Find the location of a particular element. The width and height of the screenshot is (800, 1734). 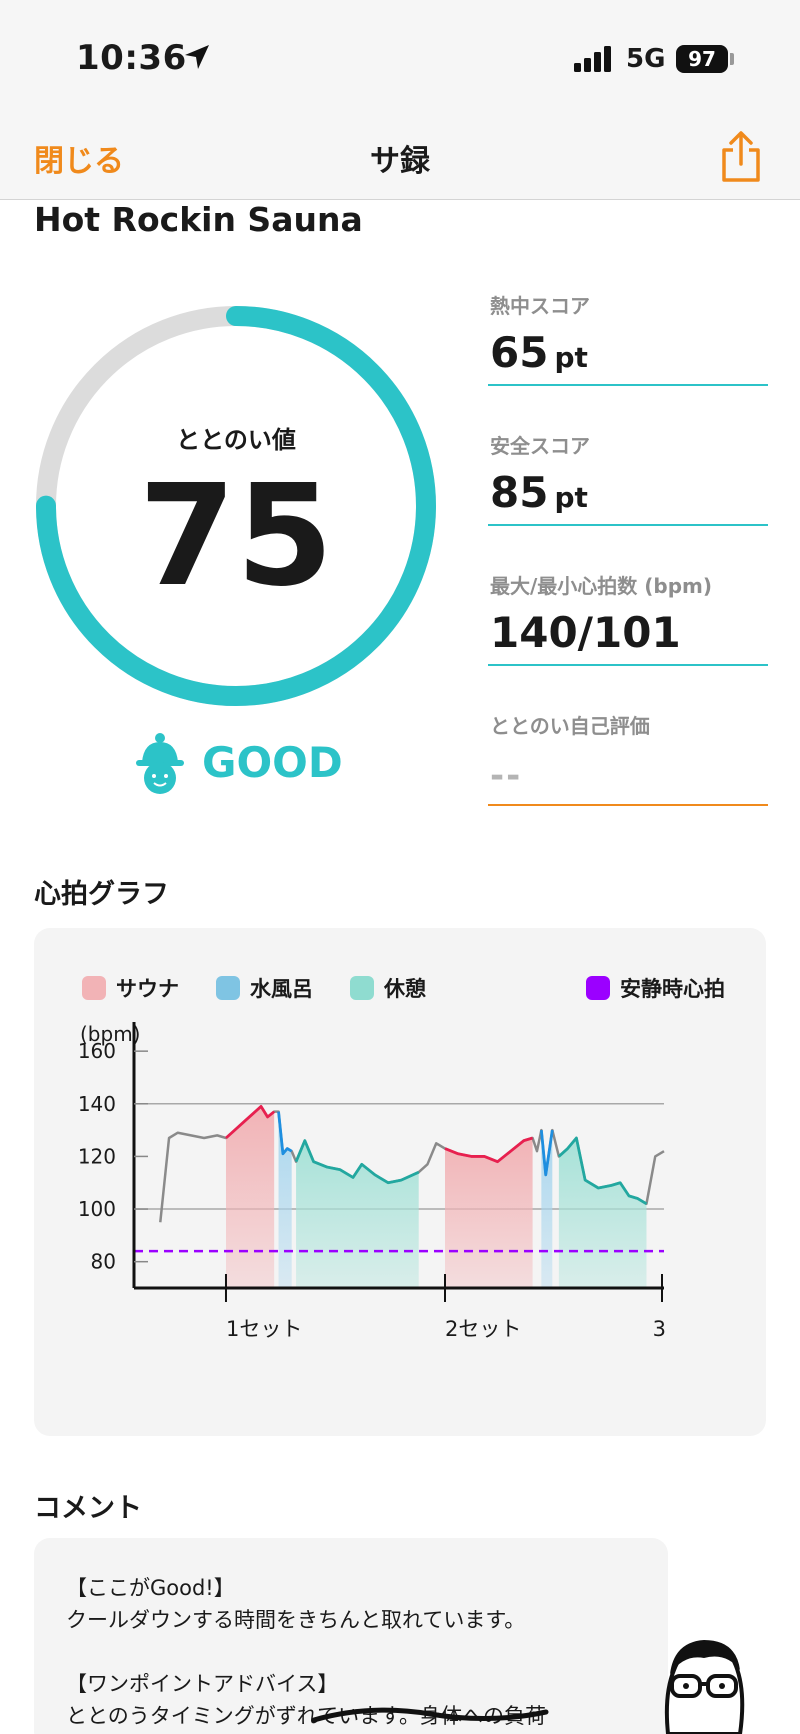

self-evaluation-value: -- is located at coordinates (506, 776).